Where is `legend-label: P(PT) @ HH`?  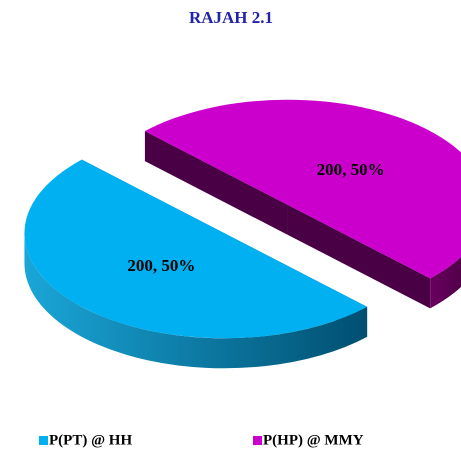 legend-label: P(PT) @ HH is located at coordinates (90, 440).